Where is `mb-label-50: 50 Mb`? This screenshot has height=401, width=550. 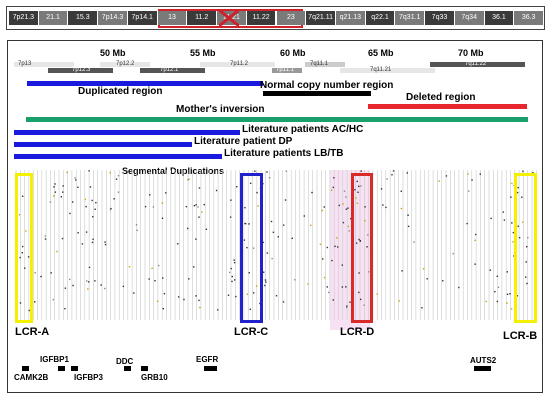 mb-label-50: 50 Mb is located at coordinates (113, 53).